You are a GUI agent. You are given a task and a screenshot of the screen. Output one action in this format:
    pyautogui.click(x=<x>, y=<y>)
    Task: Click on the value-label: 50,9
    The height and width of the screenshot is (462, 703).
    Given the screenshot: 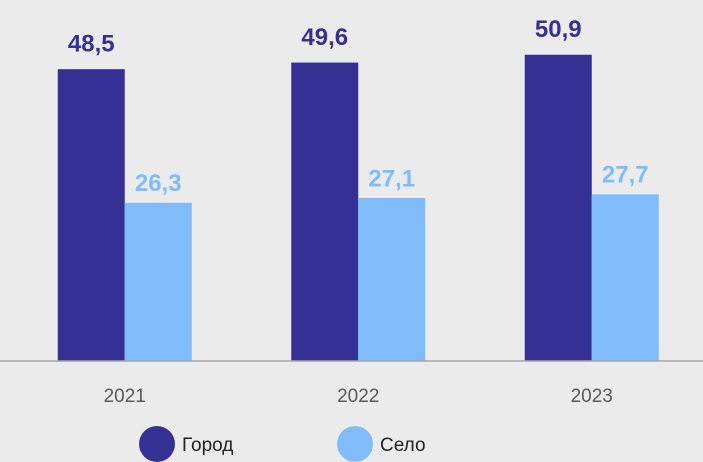 What is the action you would take?
    pyautogui.click(x=558, y=29)
    